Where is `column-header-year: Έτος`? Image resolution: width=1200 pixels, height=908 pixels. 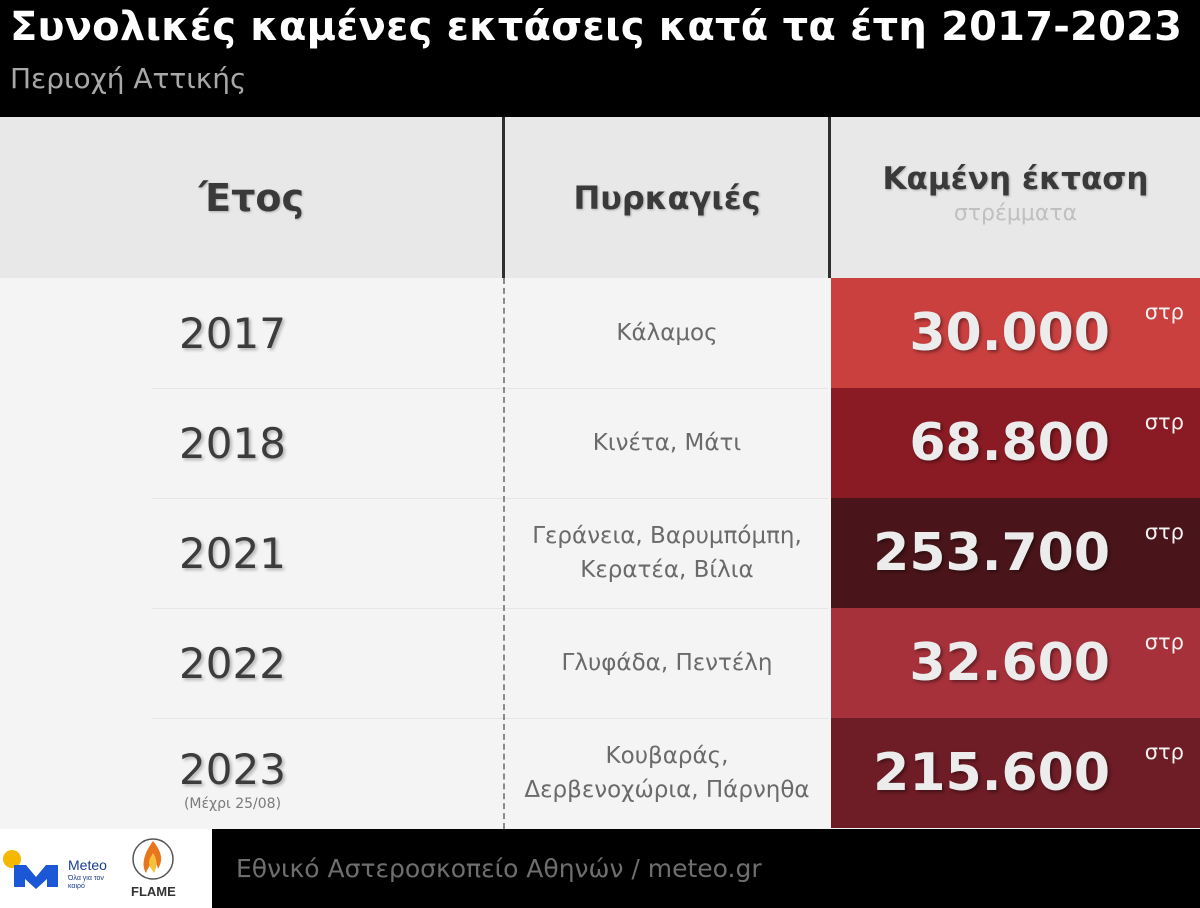 column-header-year: Έτος is located at coordinates (251, 197).